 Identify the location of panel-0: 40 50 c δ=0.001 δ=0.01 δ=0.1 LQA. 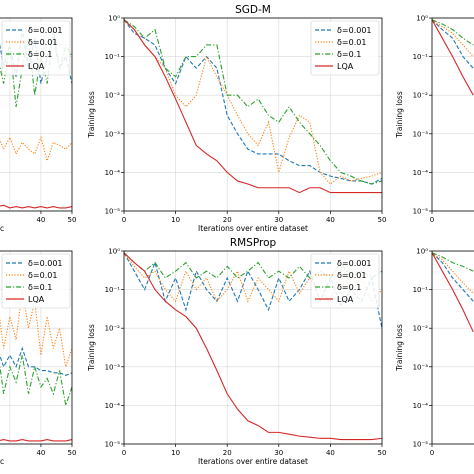
(38, 125).